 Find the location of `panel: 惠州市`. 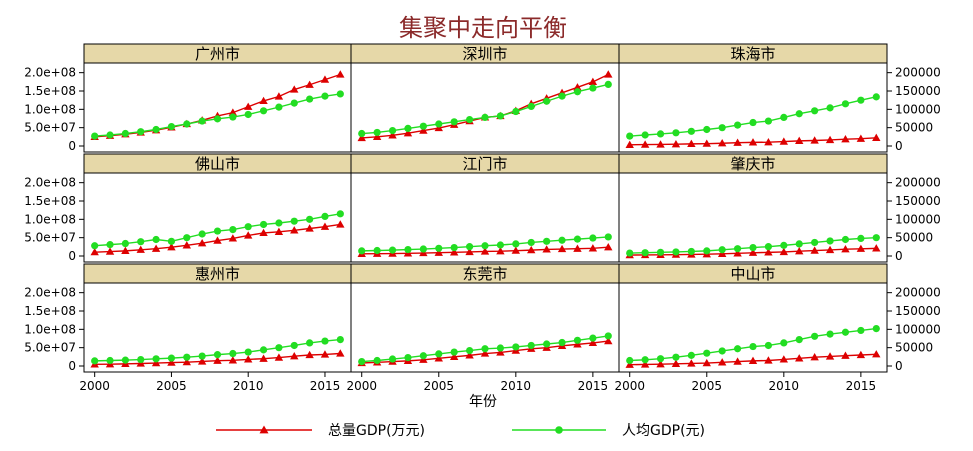

panel: 惠州市 is located at coordinates (217, 318).